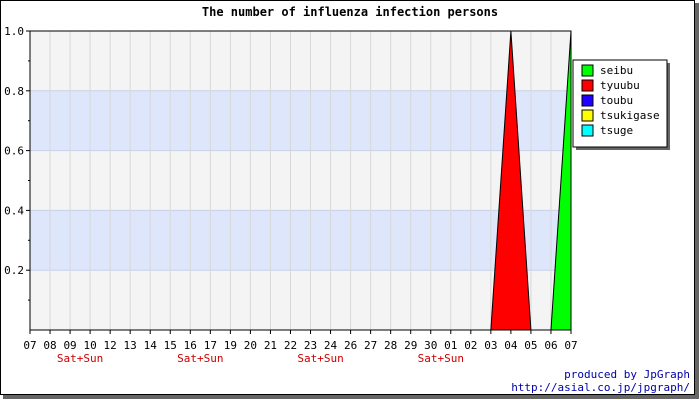 This screenshot has height=400, width=700. What do you see at coordinates (170, 345) in the screenshot?
I see `x-tick-label: 15` at bounding box center [170, 345].